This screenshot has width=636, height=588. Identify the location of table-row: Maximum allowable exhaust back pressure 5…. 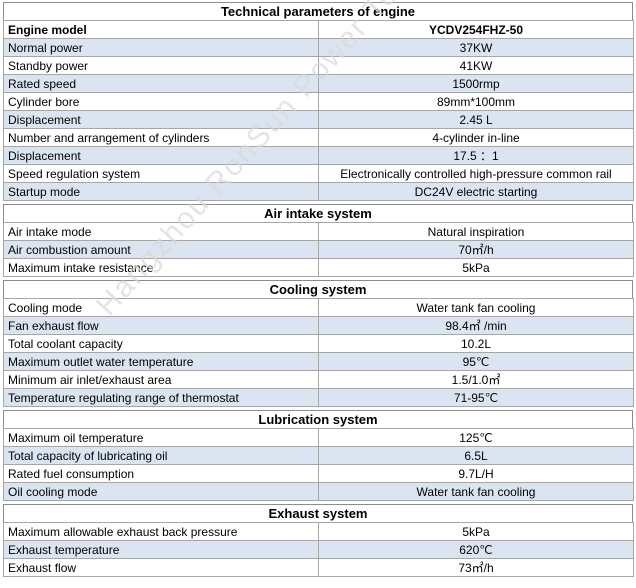
(318, 531).